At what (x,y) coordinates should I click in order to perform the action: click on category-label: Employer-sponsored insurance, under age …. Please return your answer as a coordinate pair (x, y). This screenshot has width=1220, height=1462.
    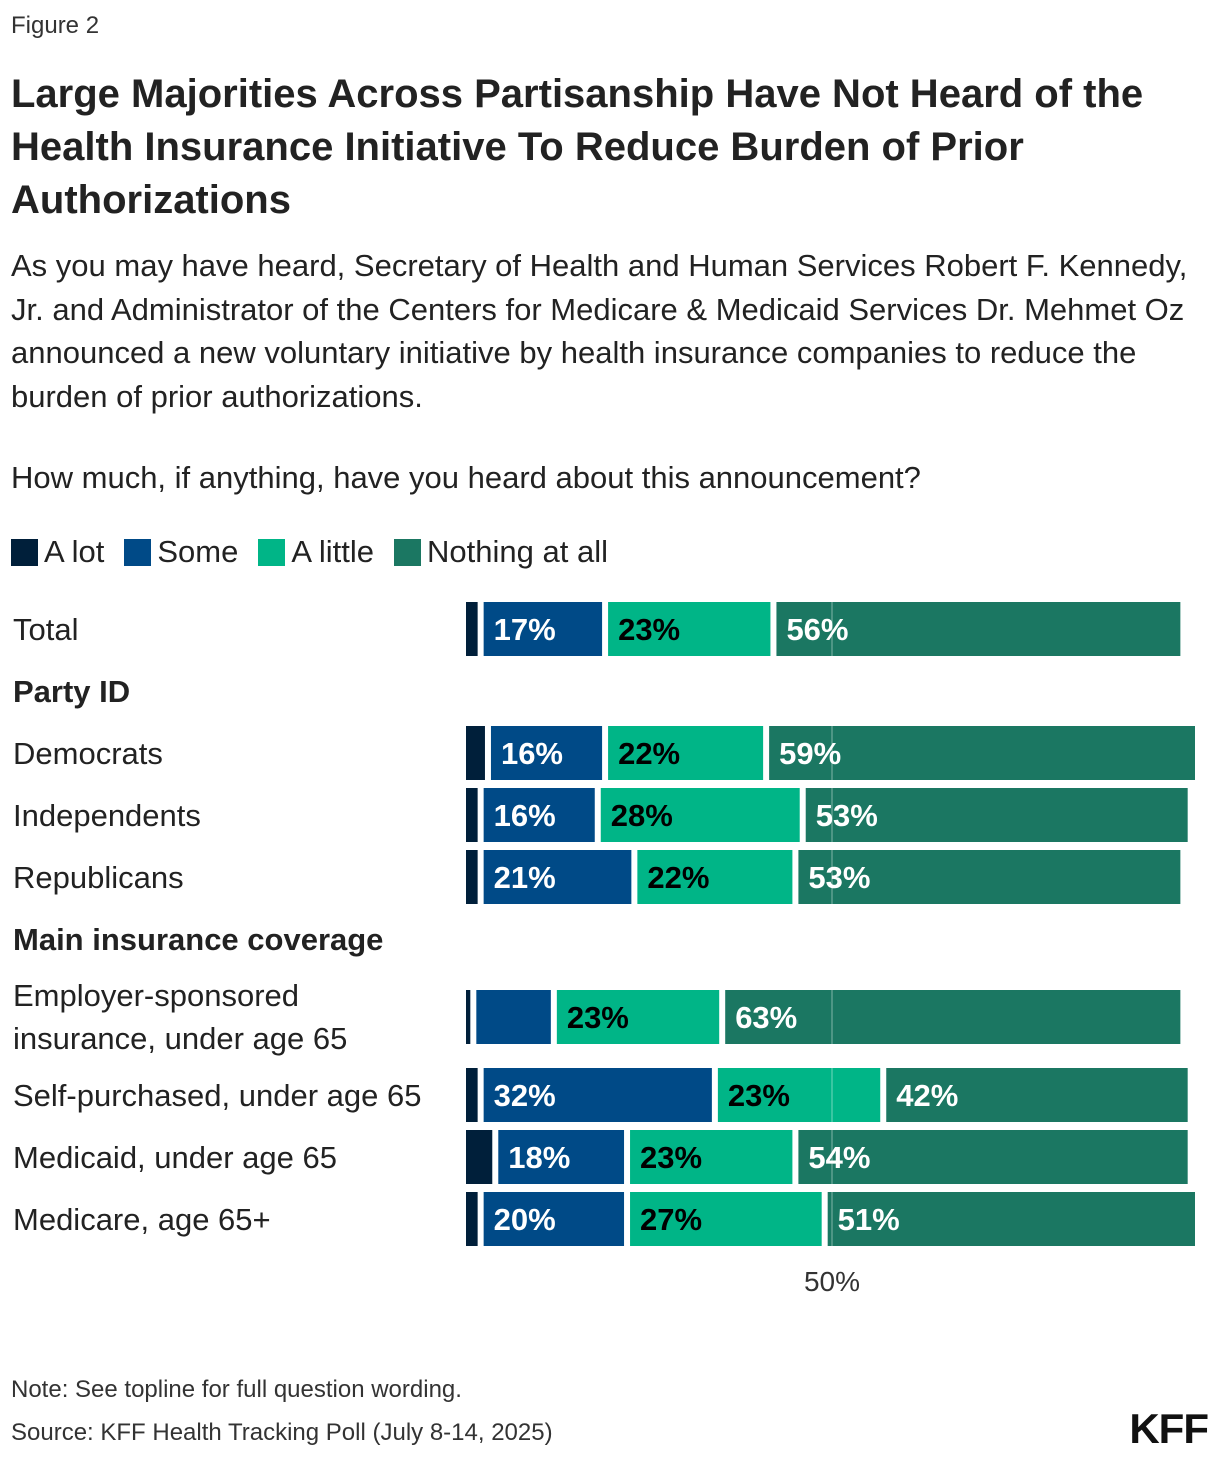
    Looking at the image, I should click on (180, 1017).